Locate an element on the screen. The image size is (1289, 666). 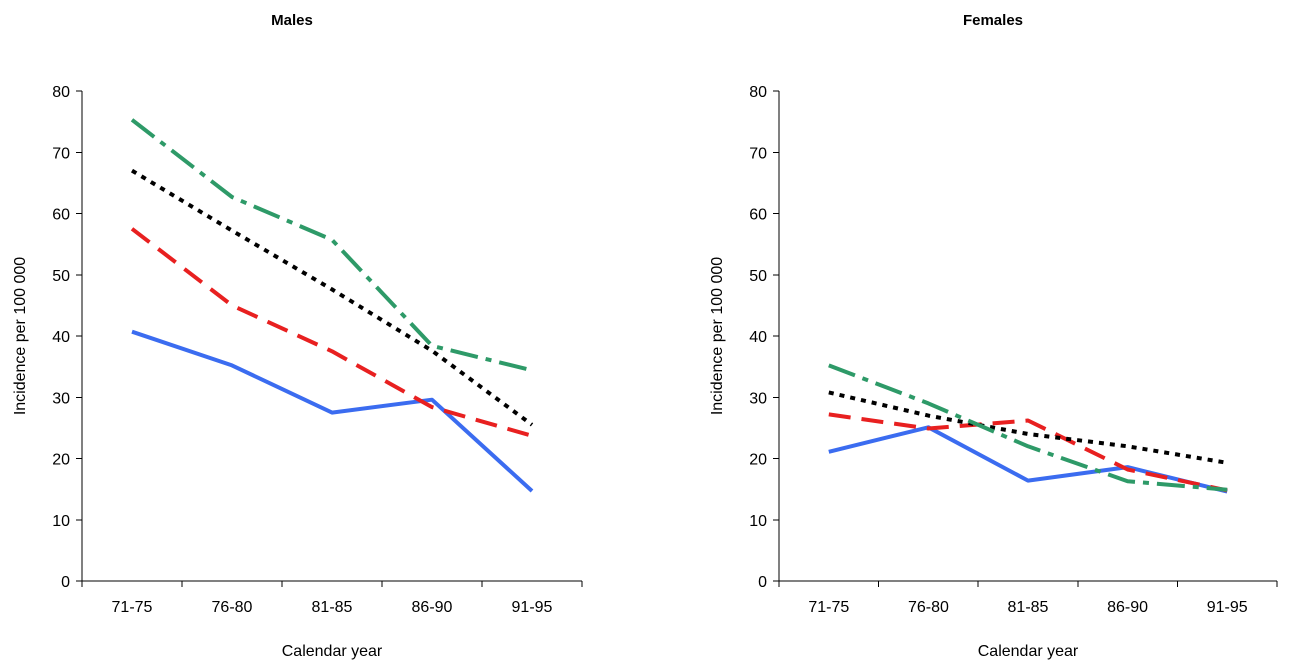
chart-title: Males is located at coordinates (292, 20).